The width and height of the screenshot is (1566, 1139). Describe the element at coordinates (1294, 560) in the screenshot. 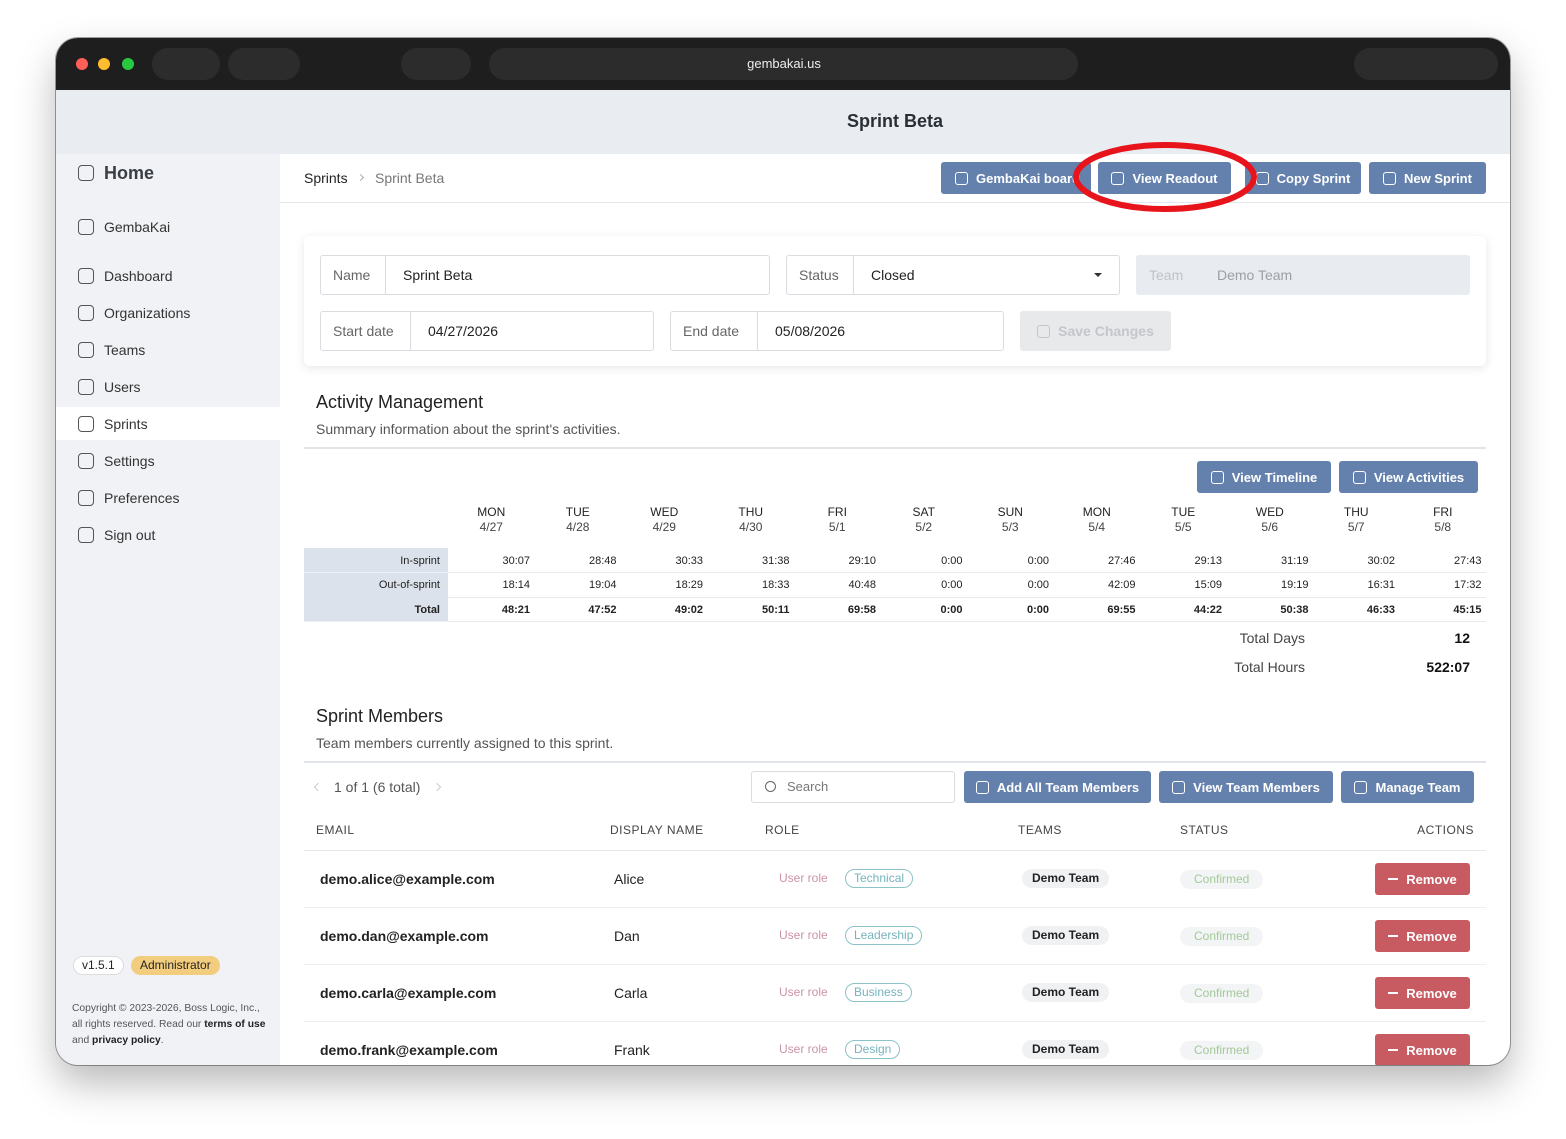

I see `cell: 31:19` at that location.